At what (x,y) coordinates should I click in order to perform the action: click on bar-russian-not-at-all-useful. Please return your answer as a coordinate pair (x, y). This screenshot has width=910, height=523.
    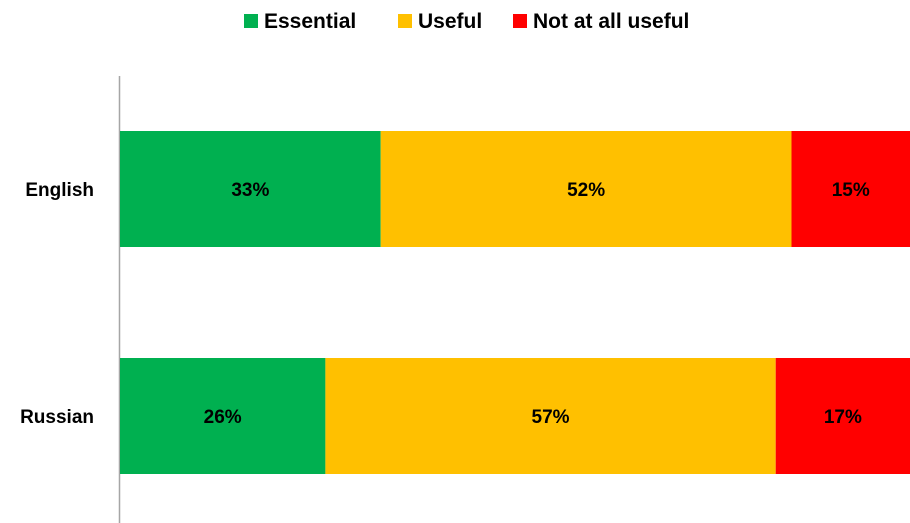
    Looking at the image, I should click on (842, 416).